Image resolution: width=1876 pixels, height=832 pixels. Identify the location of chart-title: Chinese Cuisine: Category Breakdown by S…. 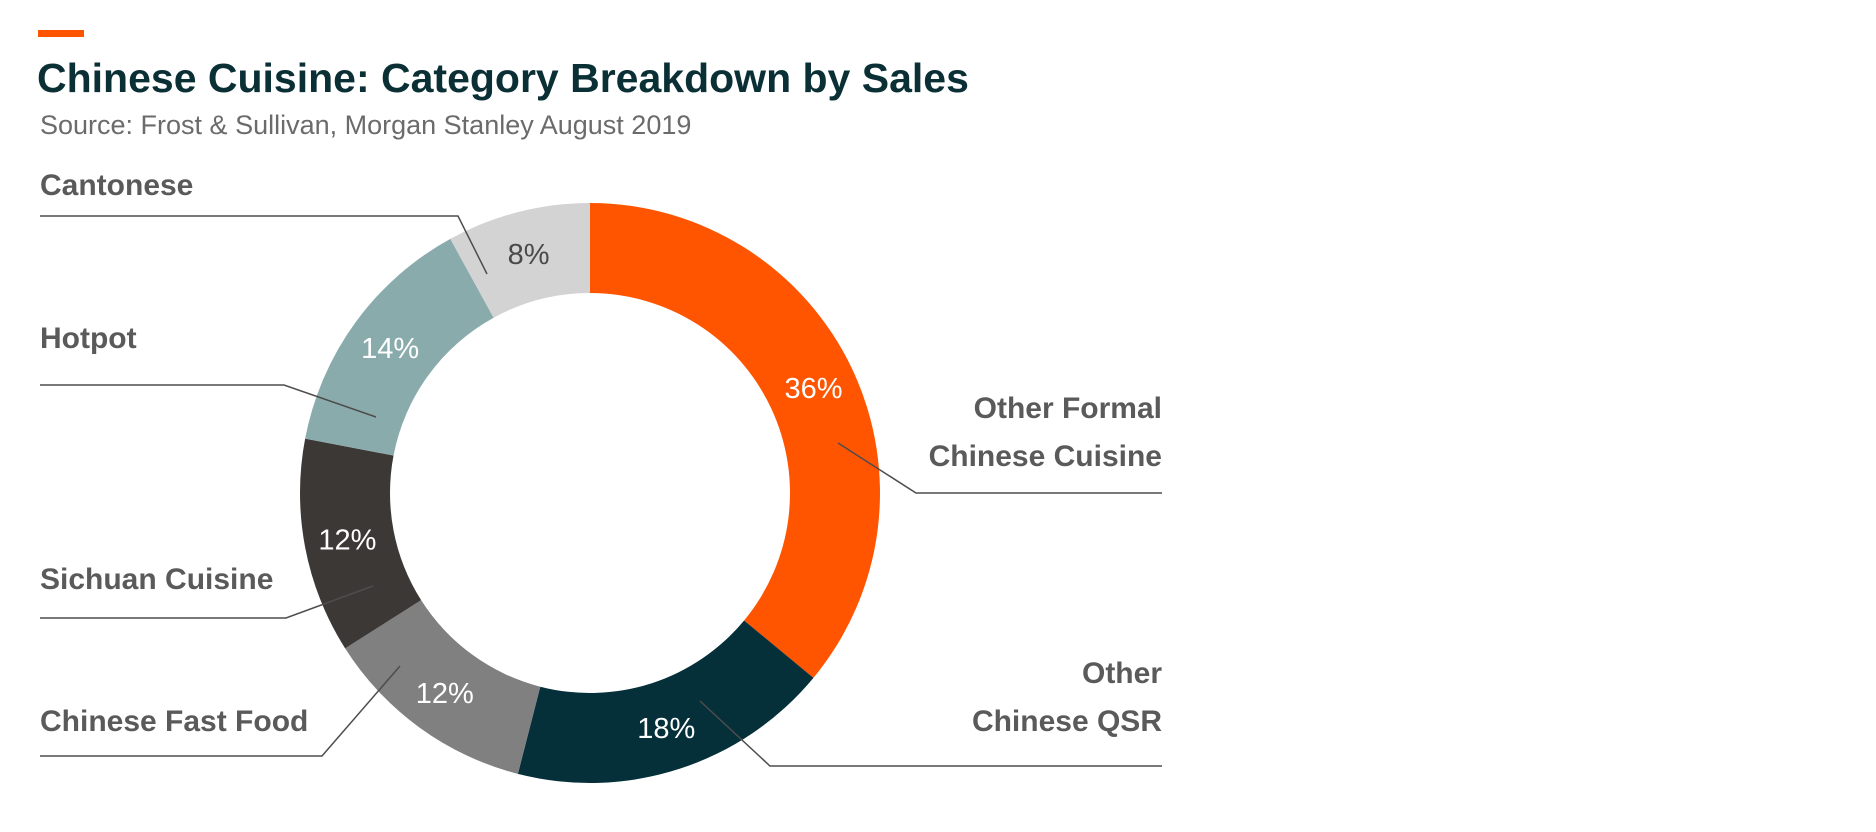
(503, 78).